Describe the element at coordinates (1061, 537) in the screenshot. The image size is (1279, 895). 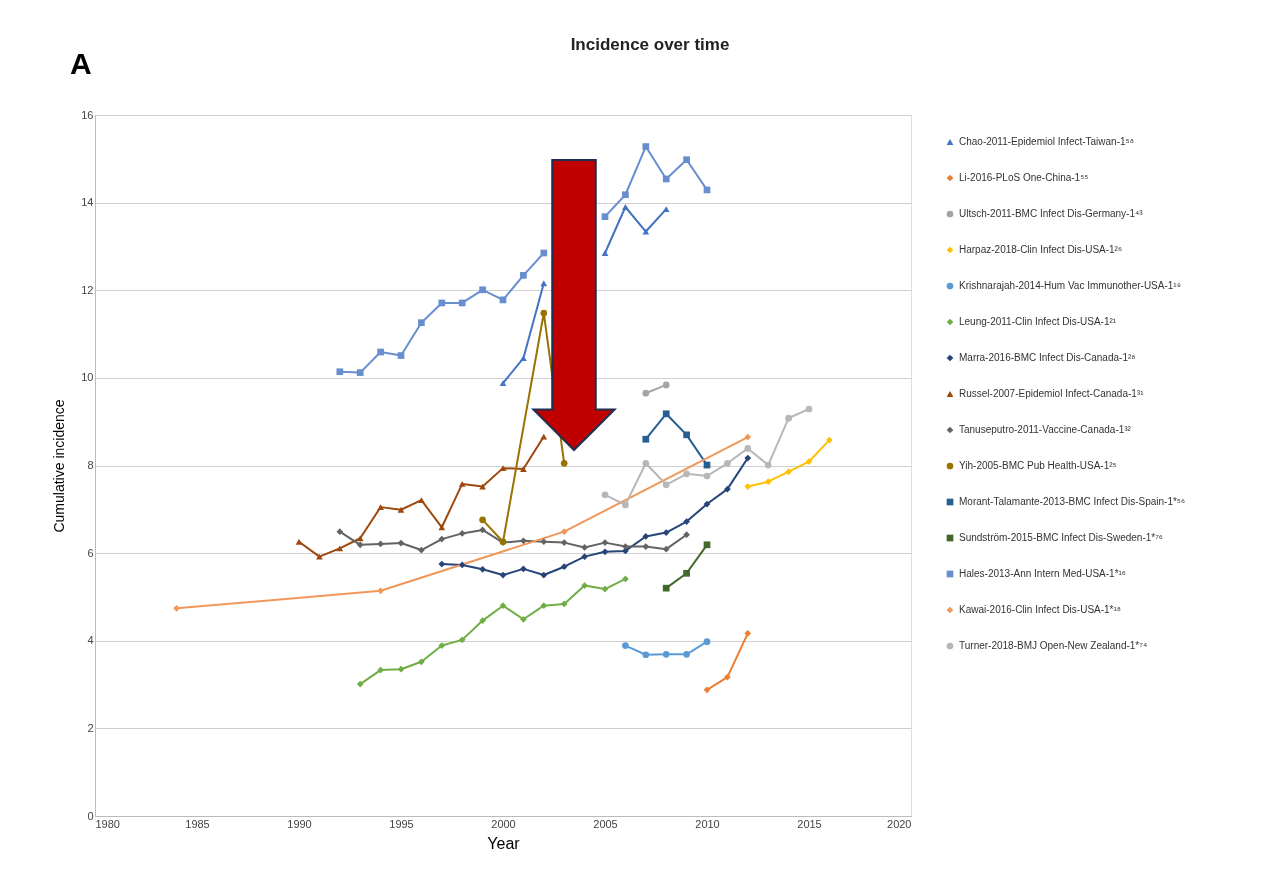
I see `legend-label: Sundström-2015-BMC Infect Dis-Sweden-1*⁷⁶` at that location.